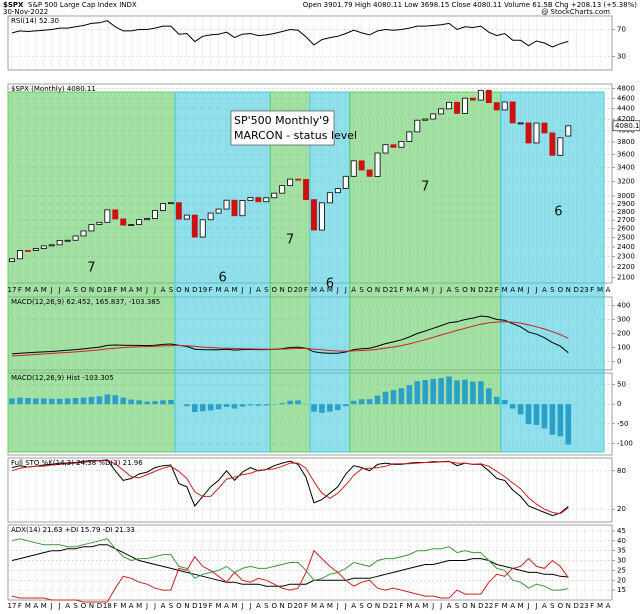 The width and height of the screenshot is (640, 614). Describe the element at coordinates (626, 196) in the screenshot. I see `y-tick-label: 3000` at that location.